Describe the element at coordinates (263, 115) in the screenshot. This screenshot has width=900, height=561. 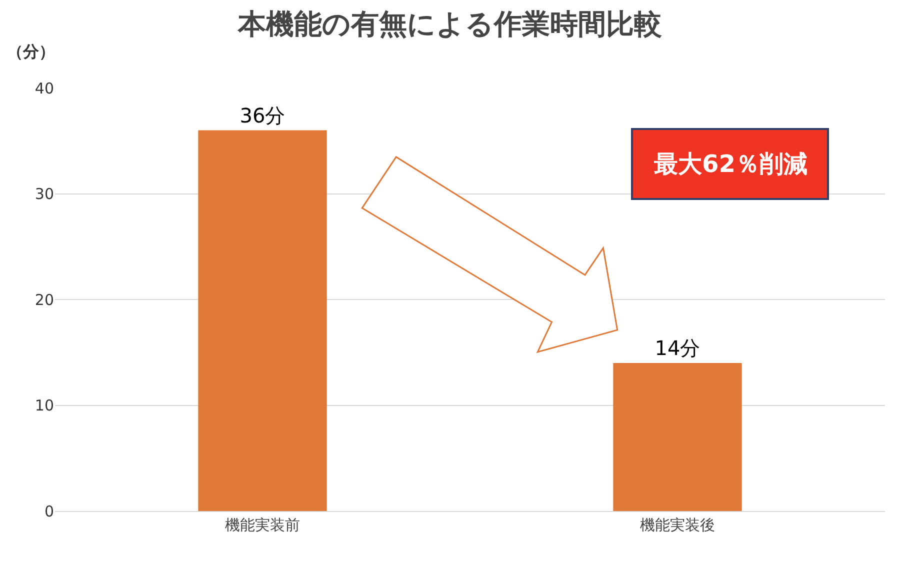
I see `data-label: 36分` at that location.